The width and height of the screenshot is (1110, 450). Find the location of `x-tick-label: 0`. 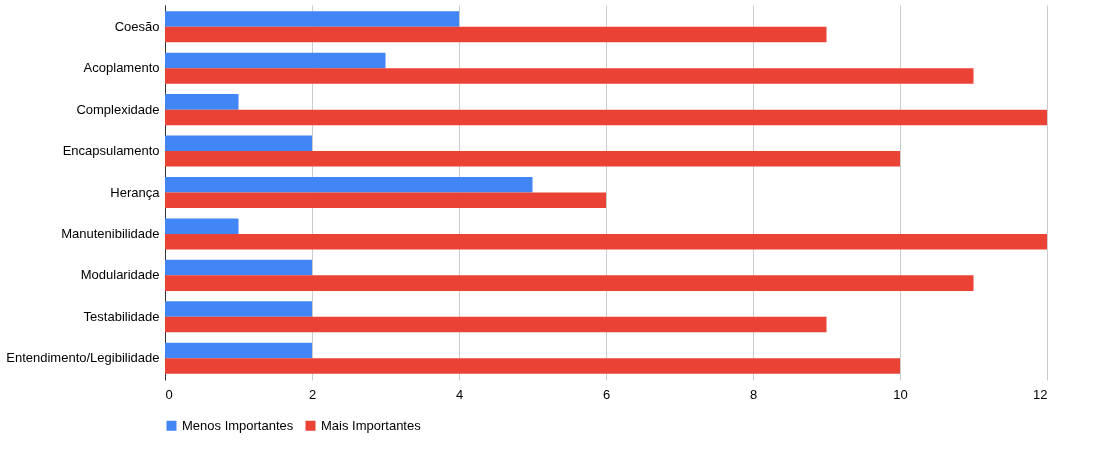

x-tick-label: 0 is located at coordinates (169, 394).